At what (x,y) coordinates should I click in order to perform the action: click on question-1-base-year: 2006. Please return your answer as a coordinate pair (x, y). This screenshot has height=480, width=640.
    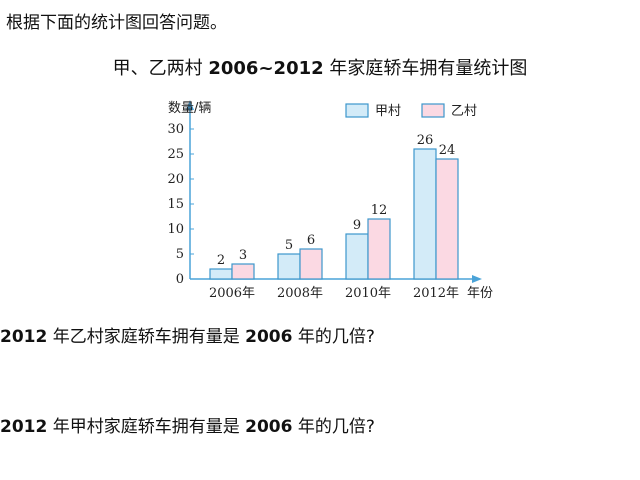
    Looking at the image, I should click on (269, 337).